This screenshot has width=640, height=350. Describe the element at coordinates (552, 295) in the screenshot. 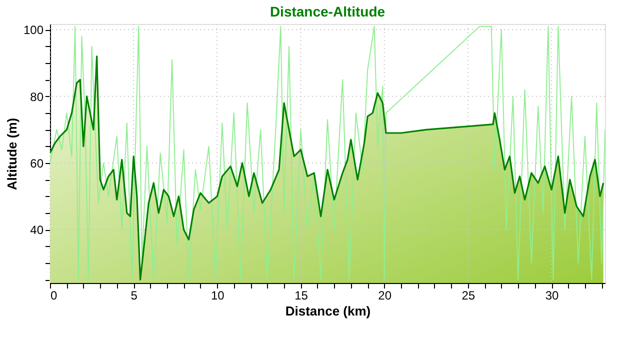

I see `x-tick-label: 30` at that location.